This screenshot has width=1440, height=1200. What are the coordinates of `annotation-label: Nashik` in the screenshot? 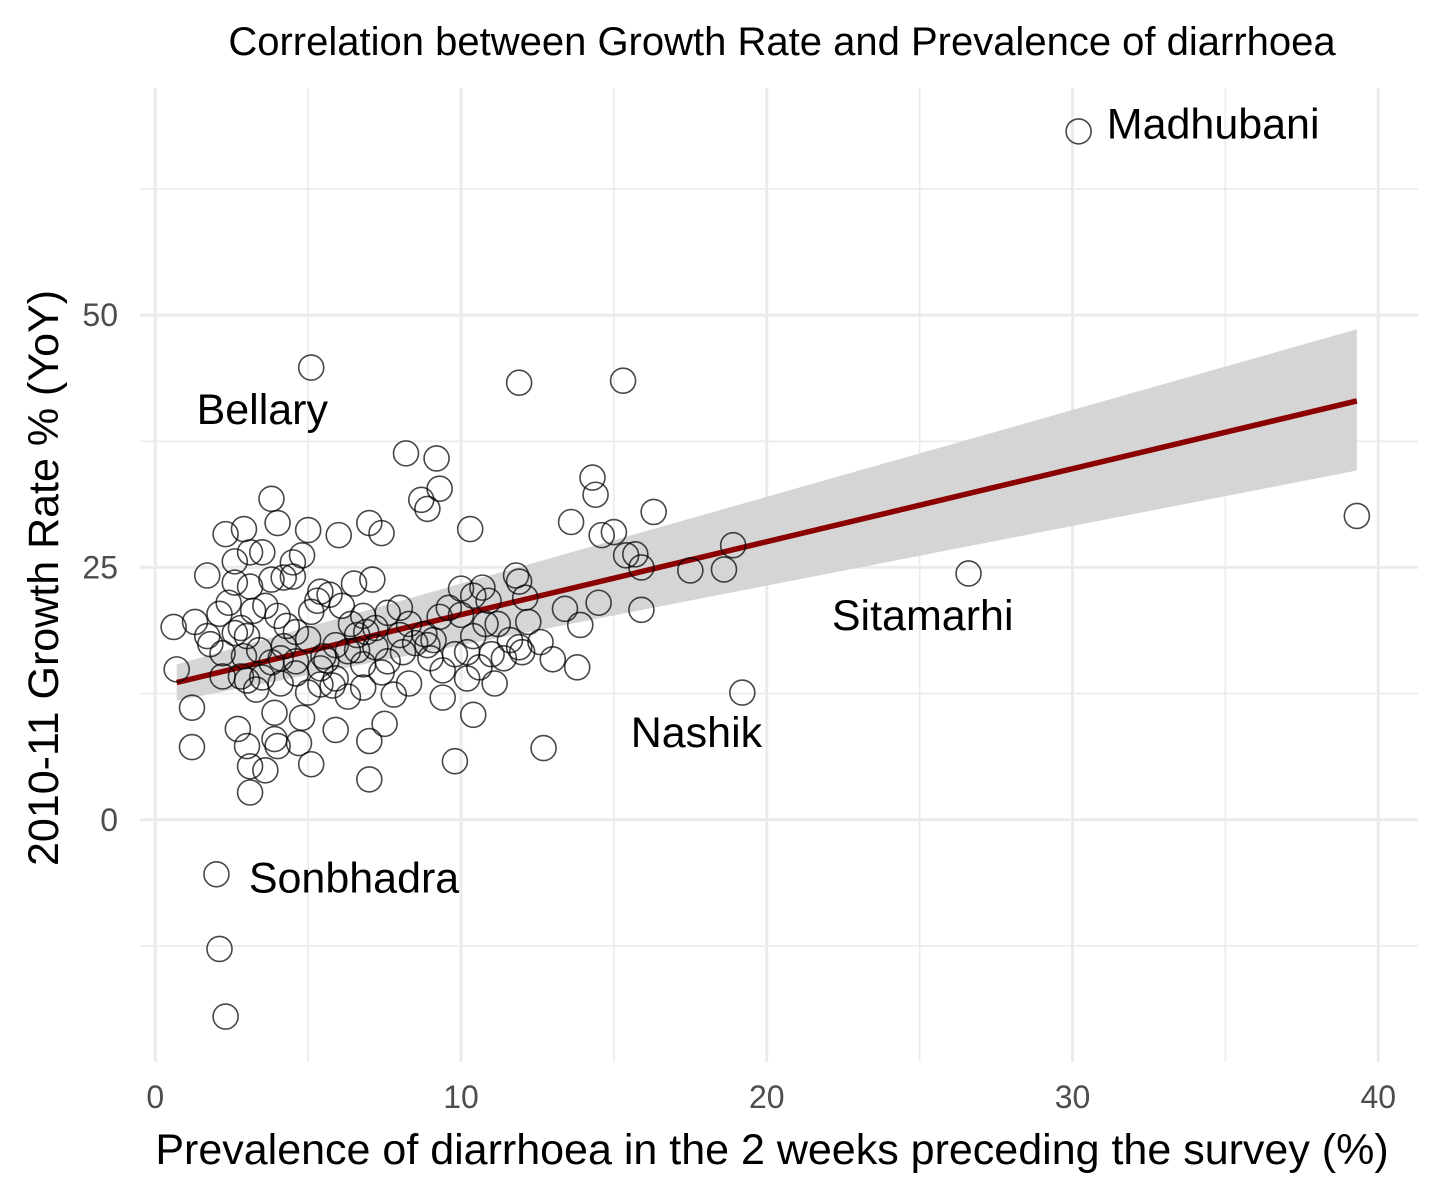 It's located at (697, 733).